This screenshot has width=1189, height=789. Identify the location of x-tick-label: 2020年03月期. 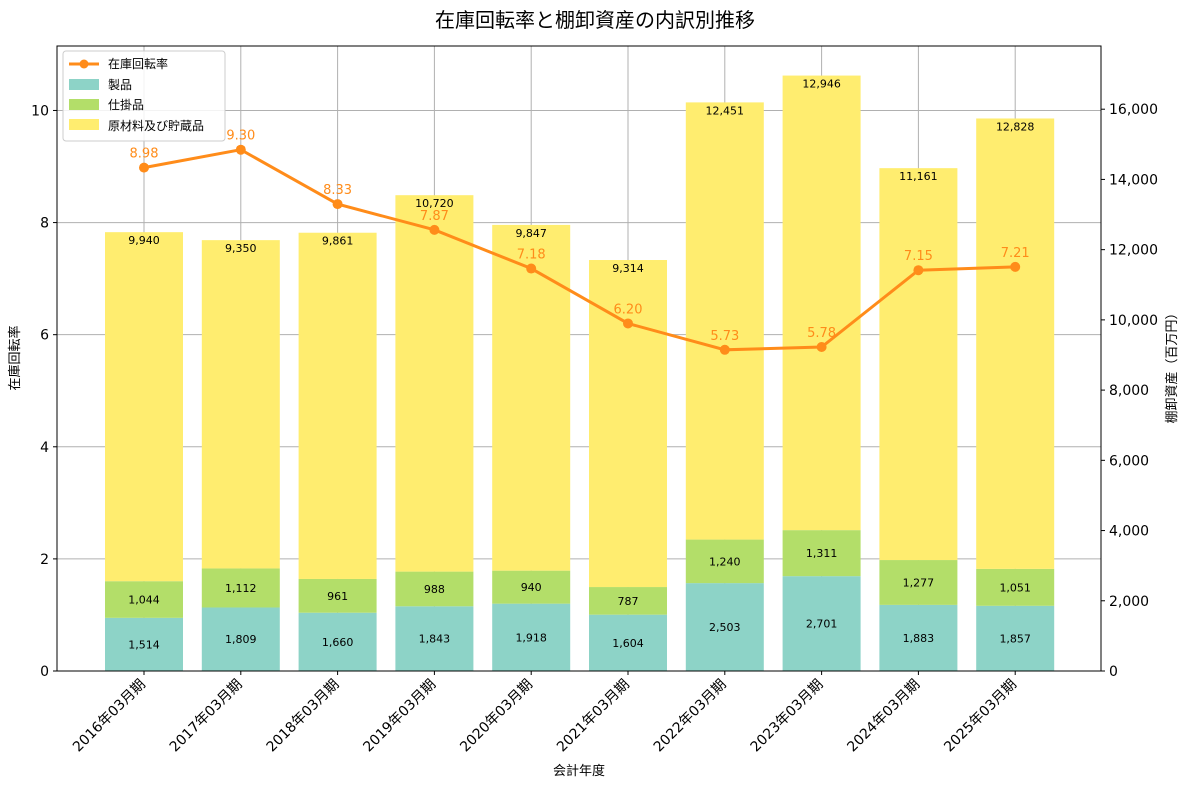
(496, 716).